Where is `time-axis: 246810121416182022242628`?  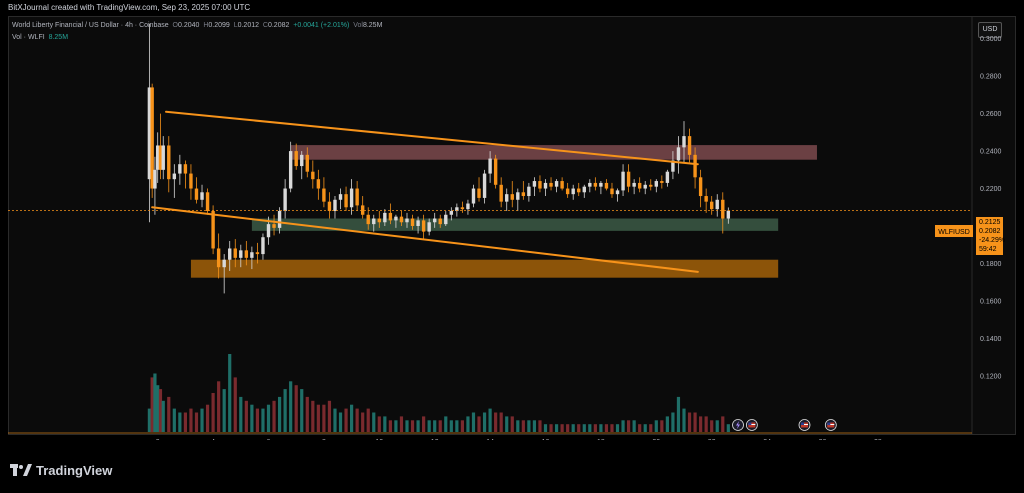 time-axis: 246810121416182022242628 is located at coordinates (490, 436).